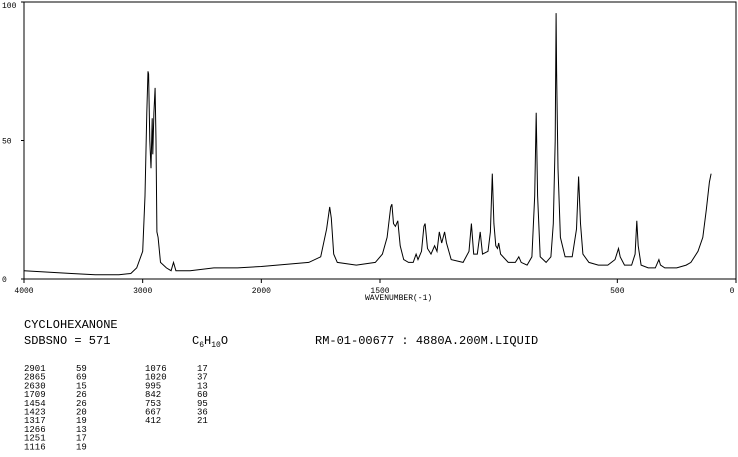  Describe the element at coordinates (35, 430) in the screenshot. I see `peak-wavenumber: 1266` at that location.